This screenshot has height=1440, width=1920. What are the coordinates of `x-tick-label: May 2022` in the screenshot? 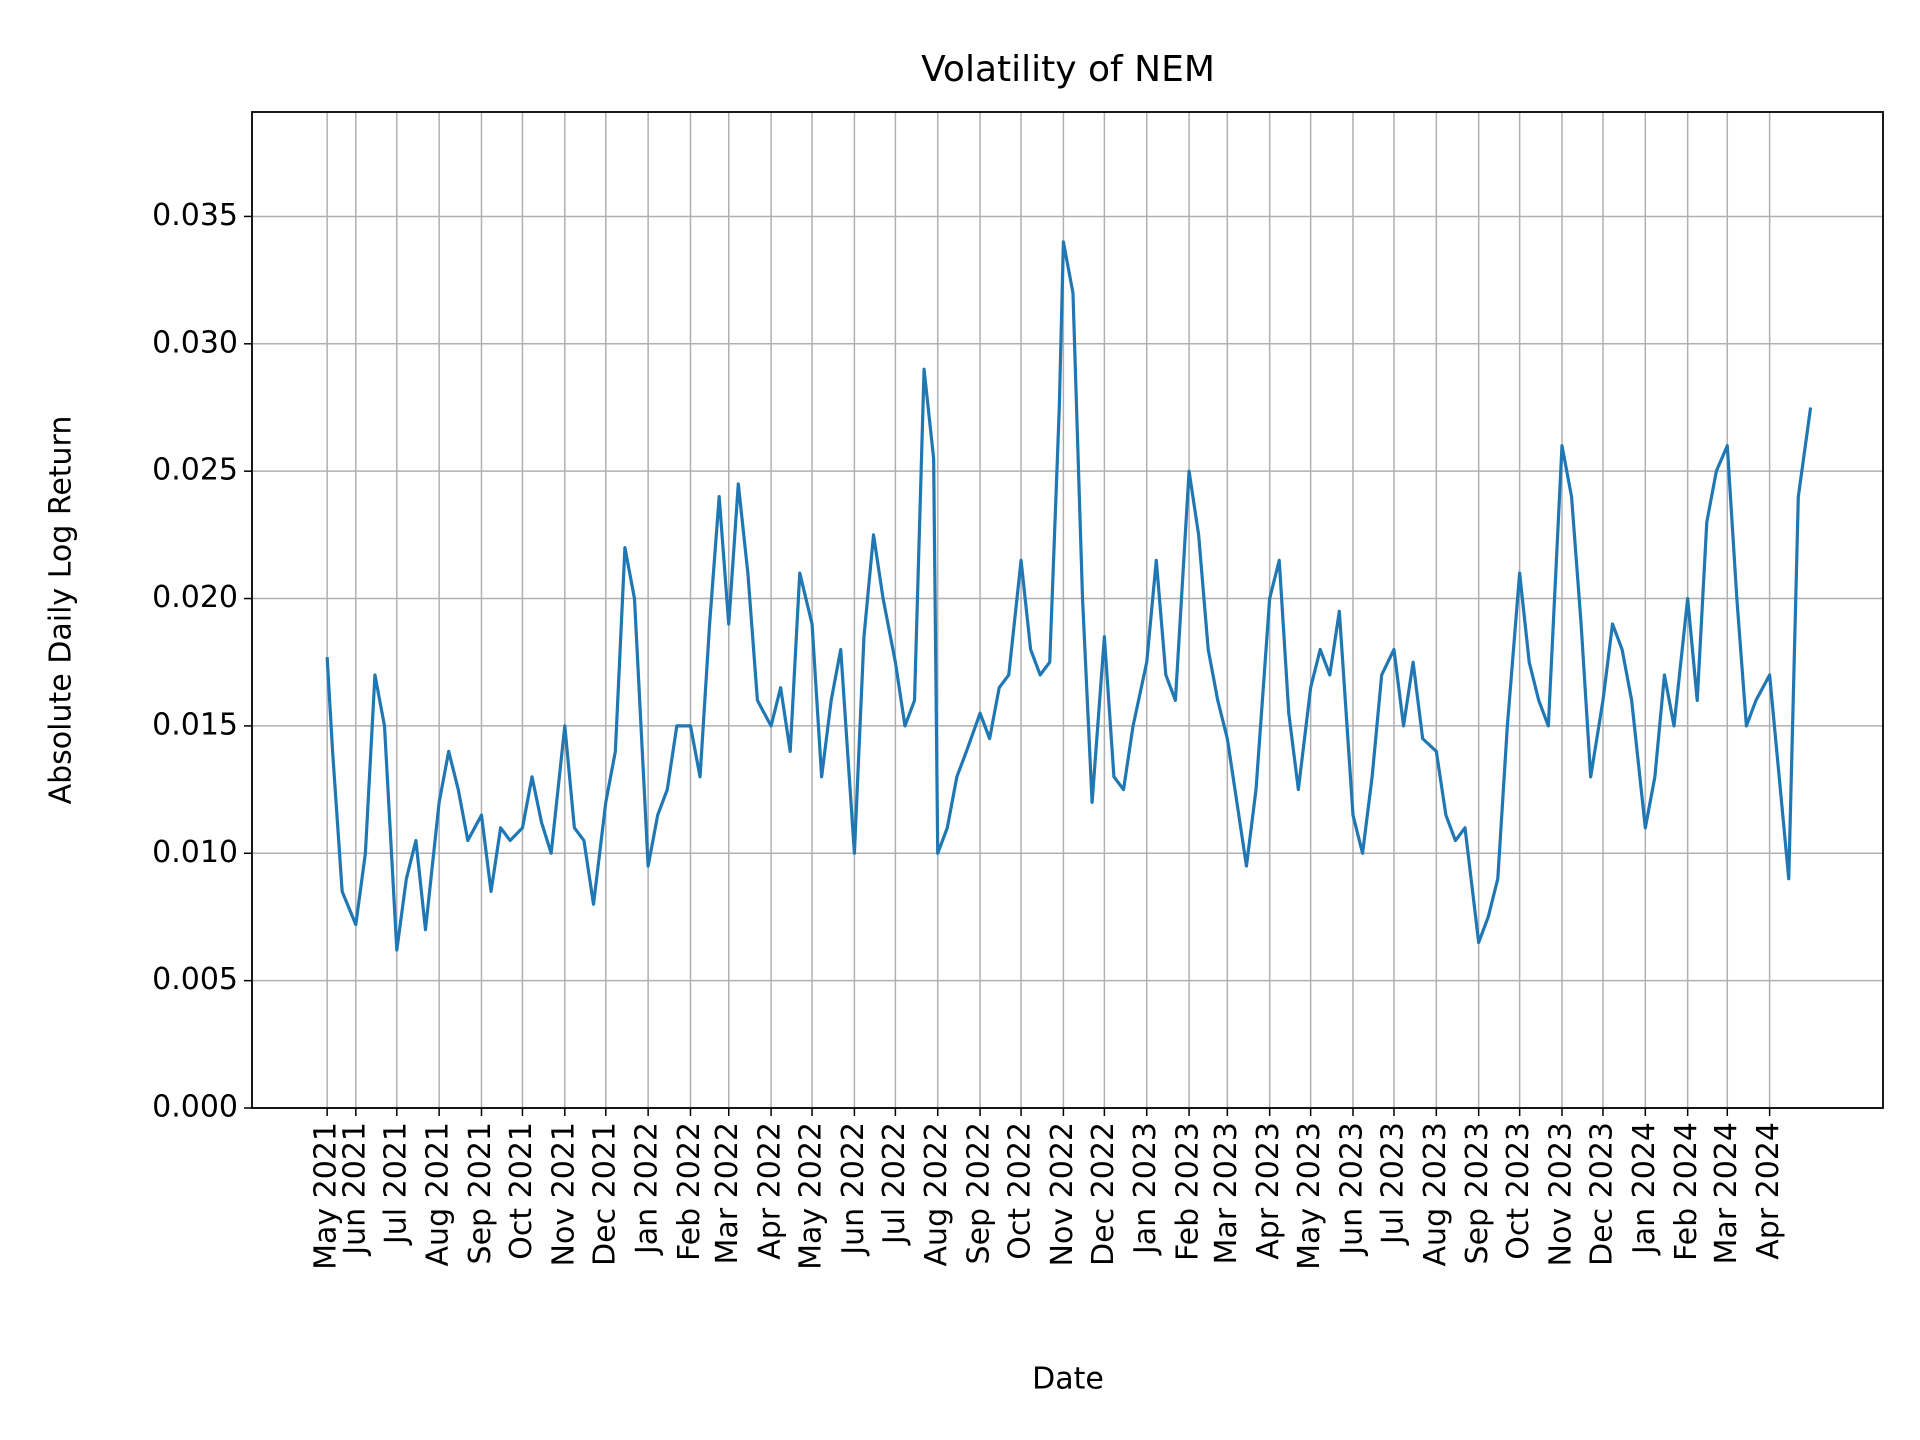 It's located at (811, 1196).